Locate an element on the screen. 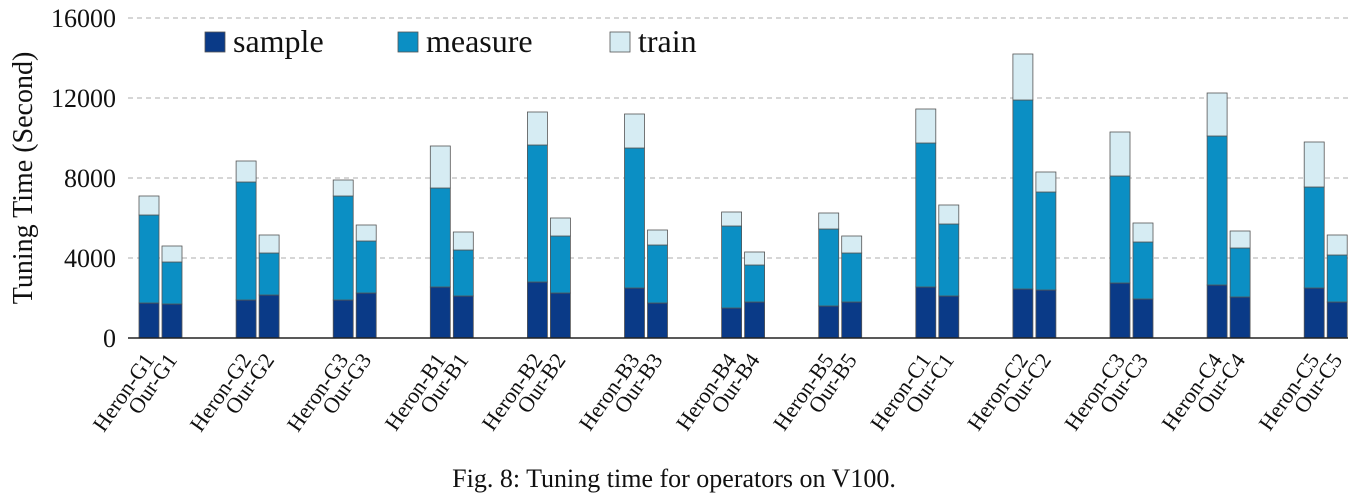 The image size is (1348, 504). bar-measure-heron-g3 is located at coordinates (343, 248).